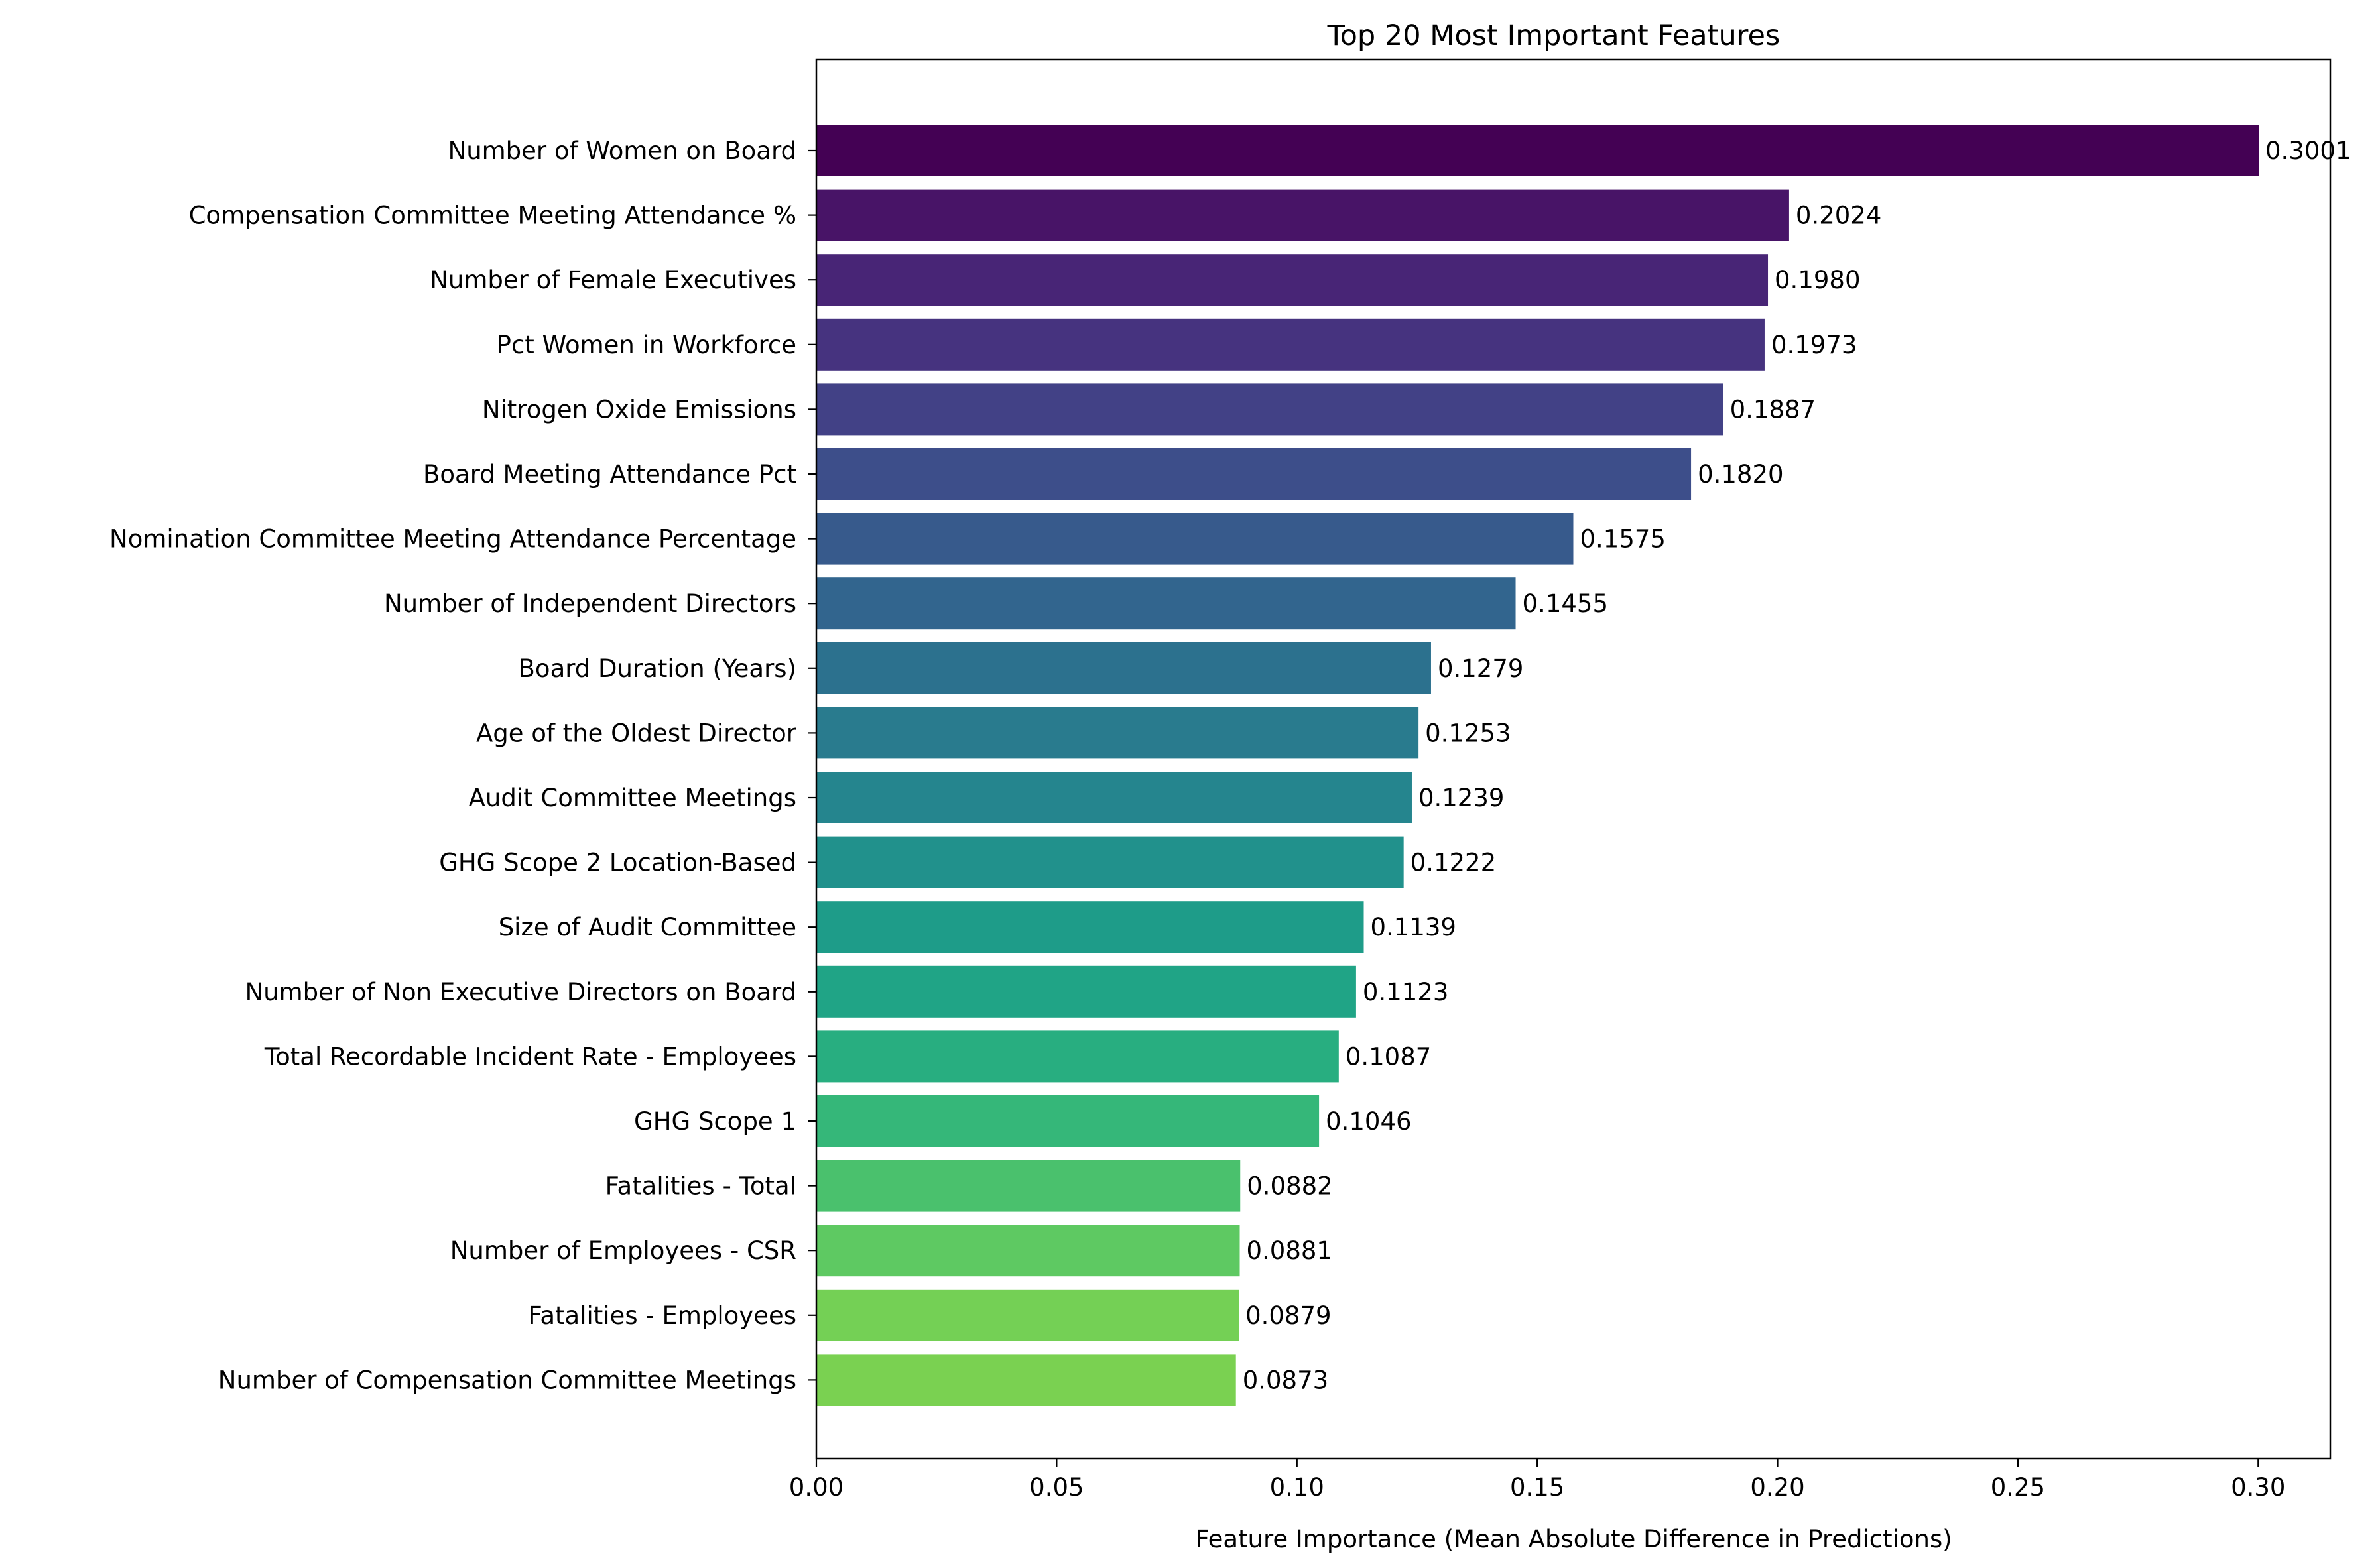 Image resolution: width=2380 pixels, height=1568 pixels. I want to click on y-tick-label: Audit Committee Meetings, so click(632, 798).